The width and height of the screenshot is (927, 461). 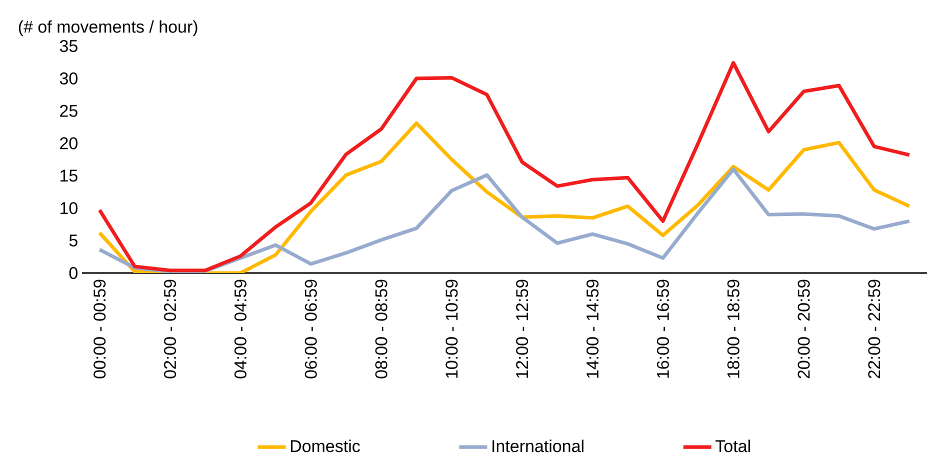 What do you see at coordinates (69, 176) in the screenshot?
I see `y-tick-label: 15` at bounding box center [69, 176].